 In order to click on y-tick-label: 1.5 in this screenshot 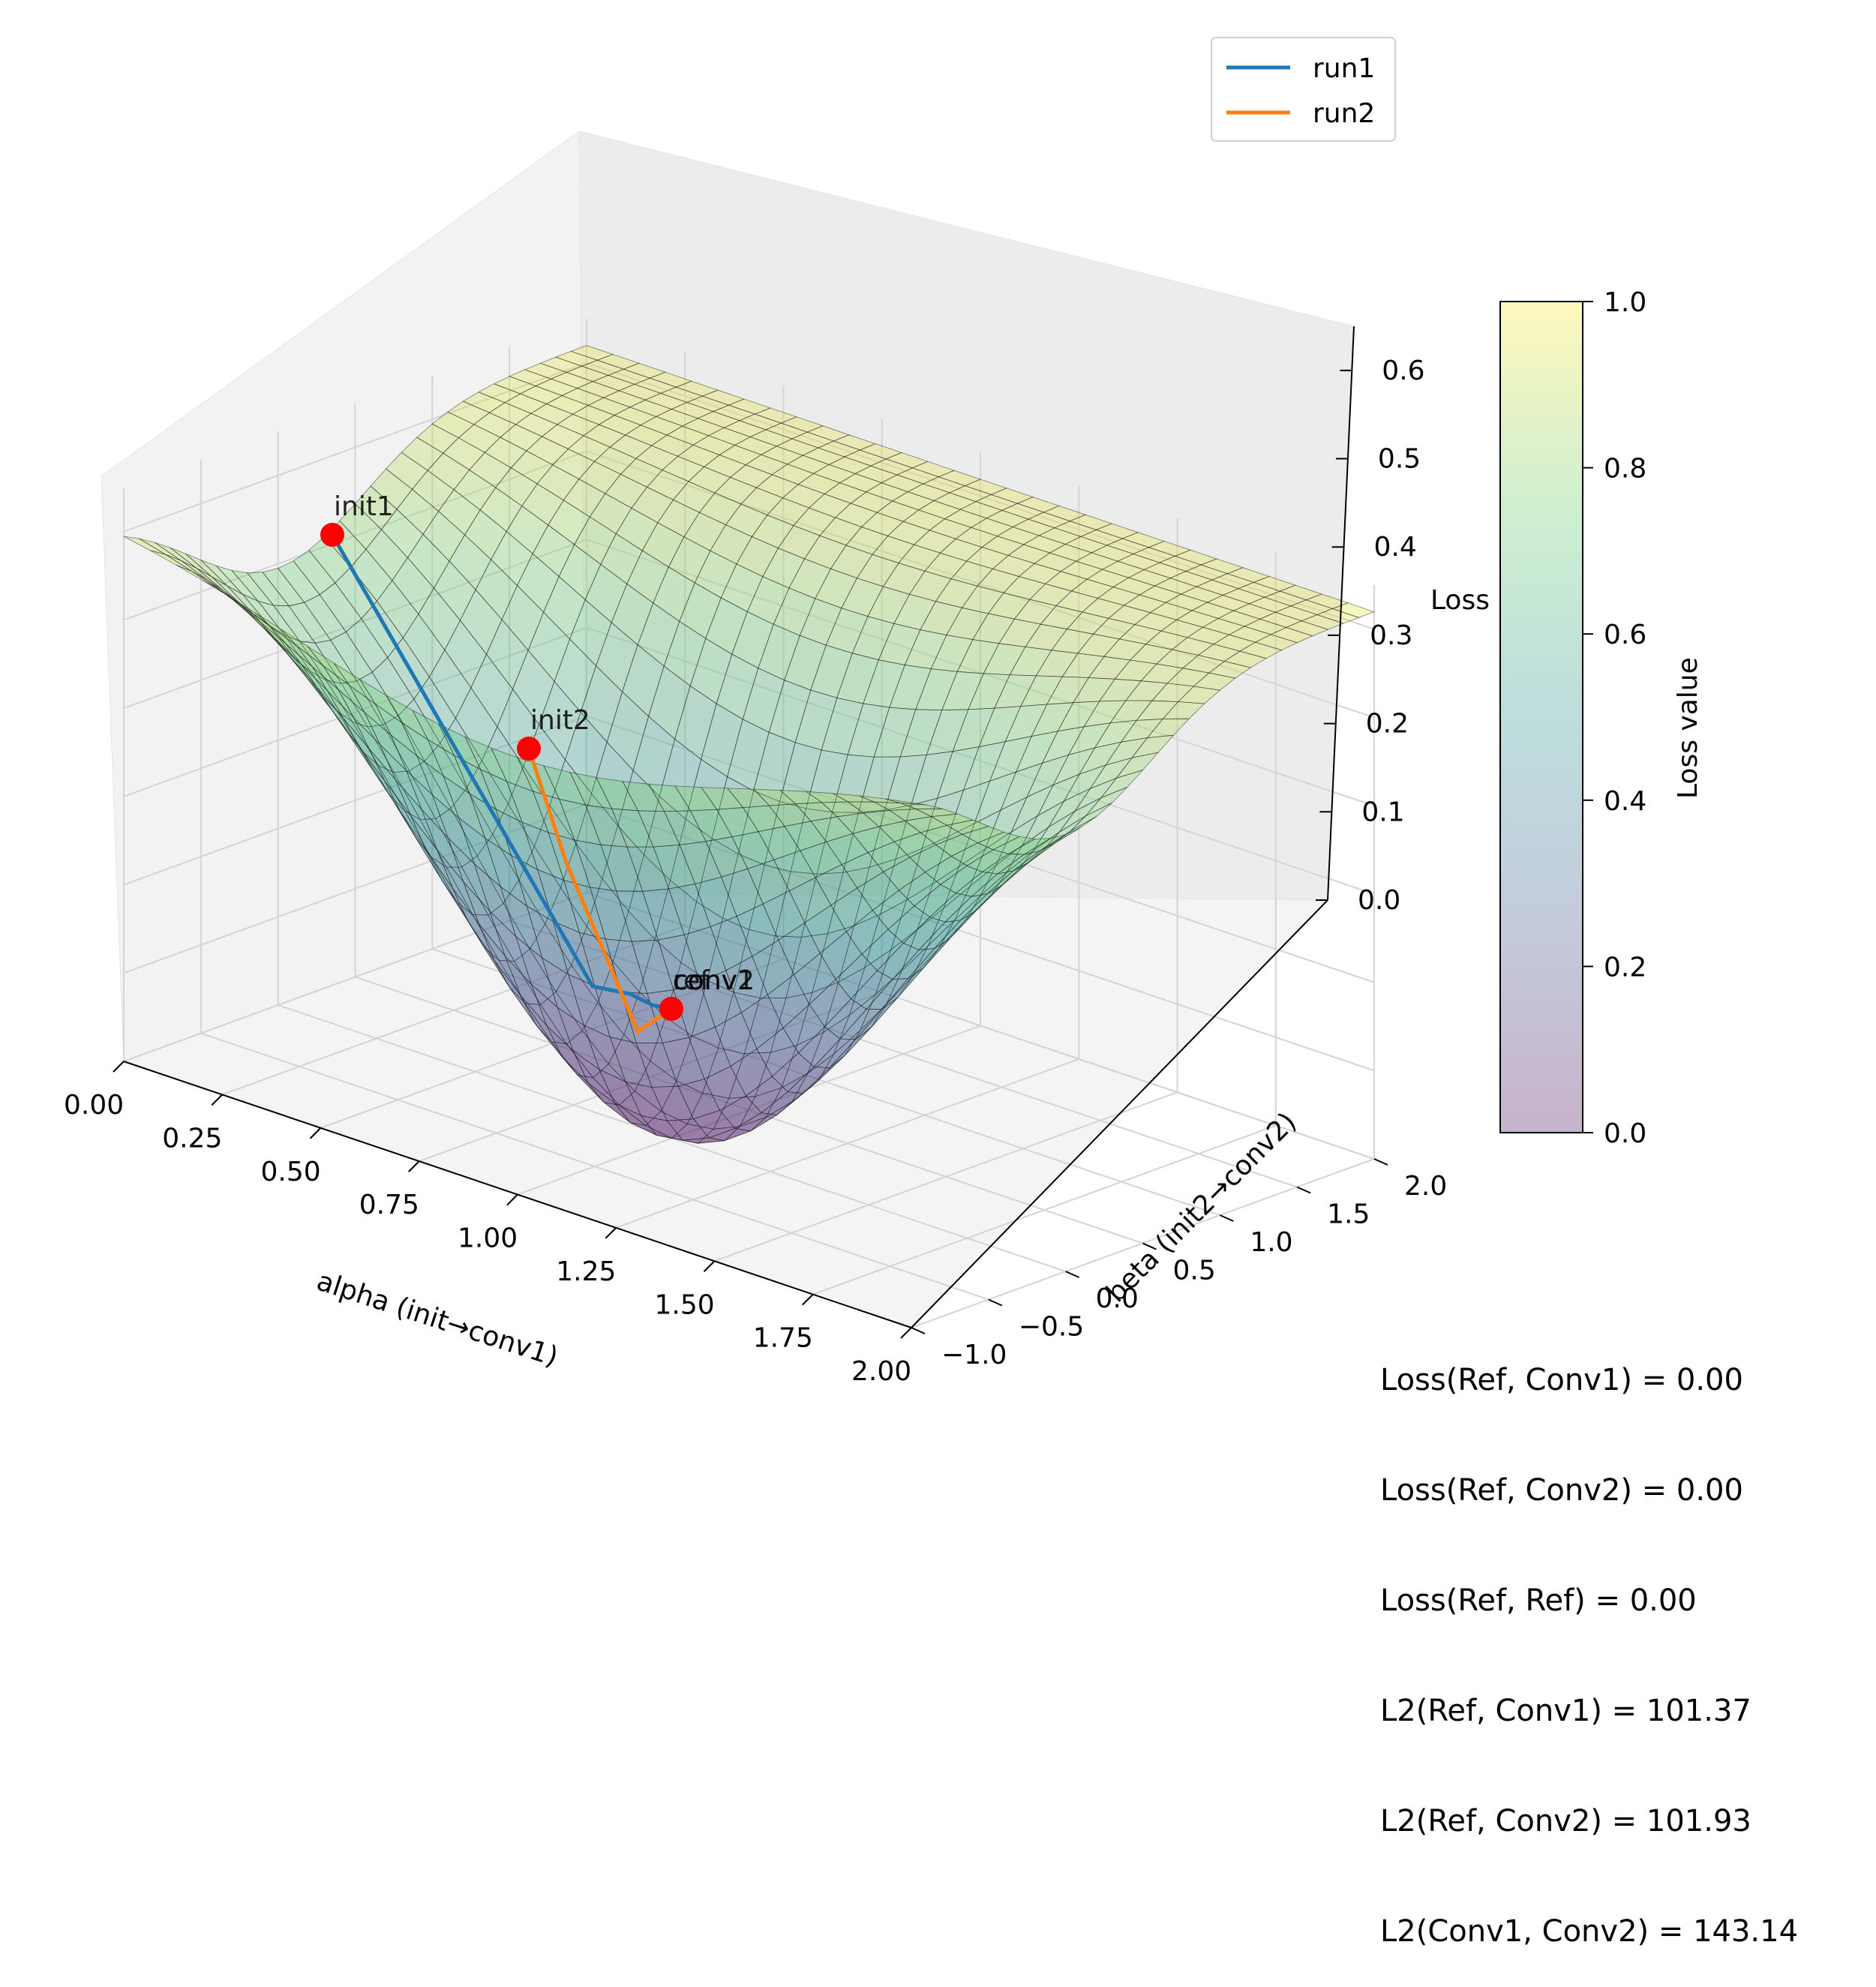, I will do `click(1348, 1214)`.